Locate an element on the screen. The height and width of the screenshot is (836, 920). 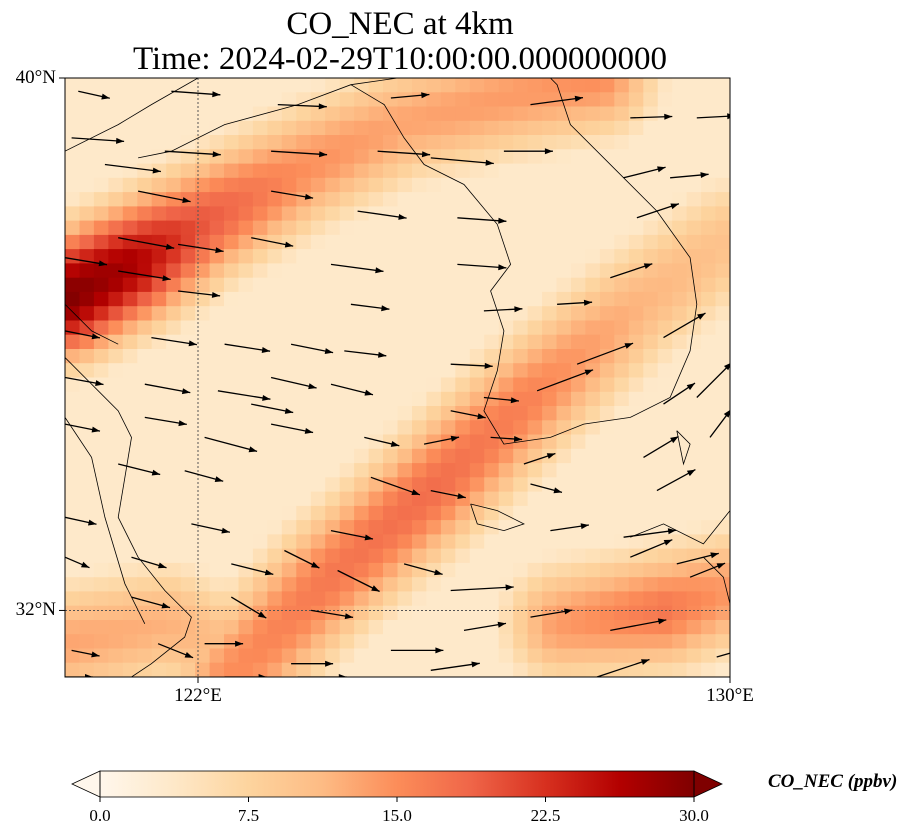
coastline is located at coordinates (497, 517).